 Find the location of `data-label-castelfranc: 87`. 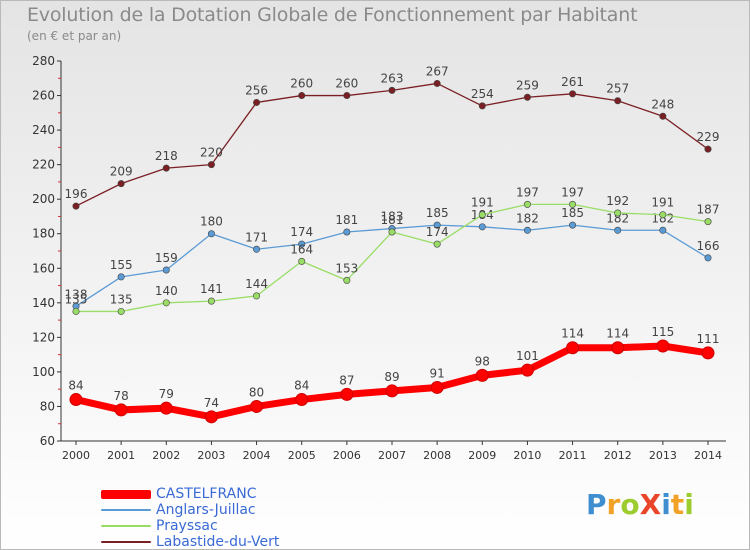

data-label-castelfranc: 87 is located at coordinates (346, 380).